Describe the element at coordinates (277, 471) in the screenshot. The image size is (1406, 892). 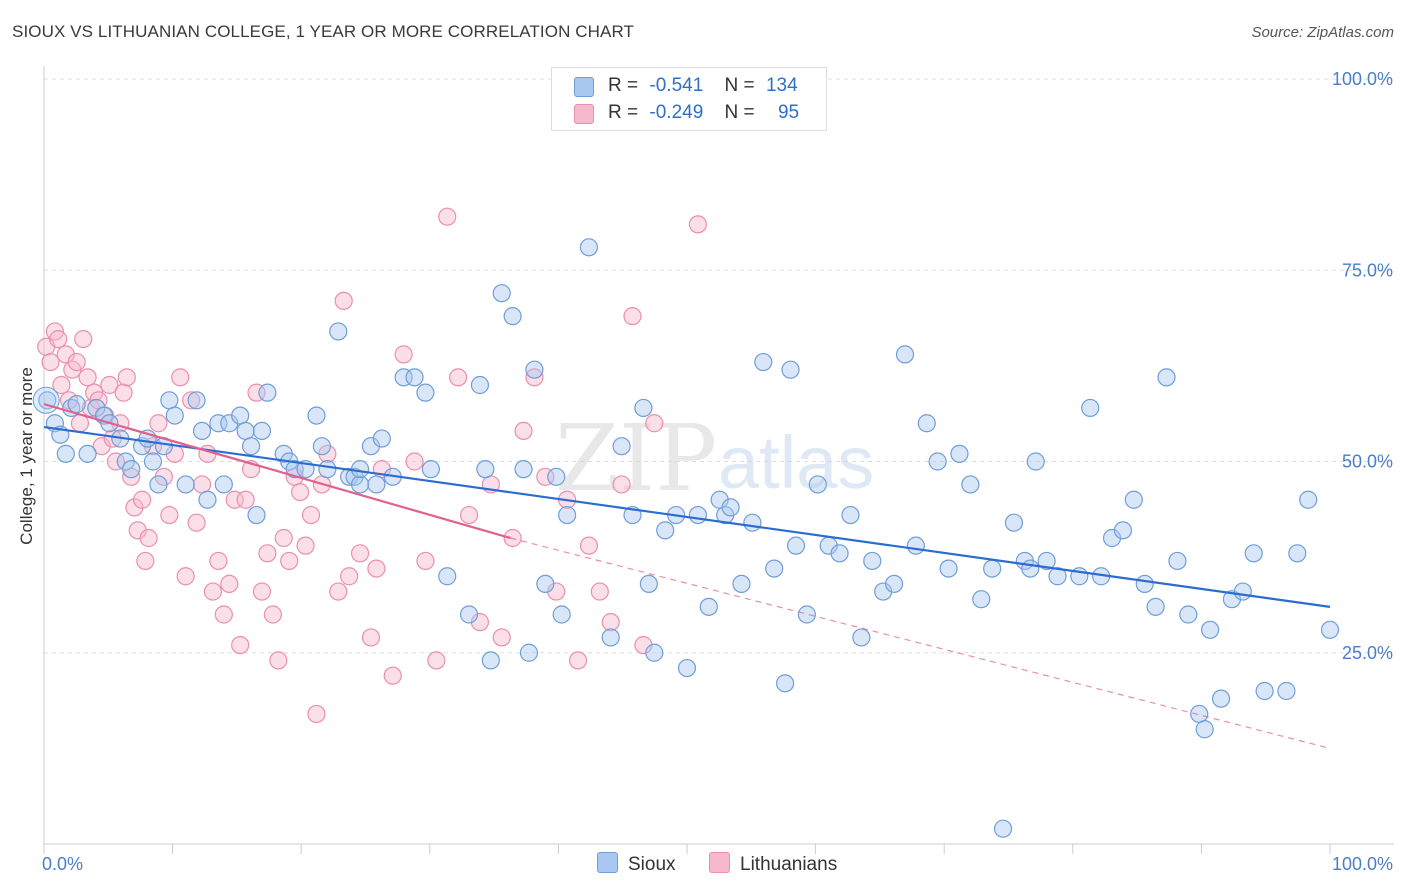
I see `lithuanians-trend-line` at that location.